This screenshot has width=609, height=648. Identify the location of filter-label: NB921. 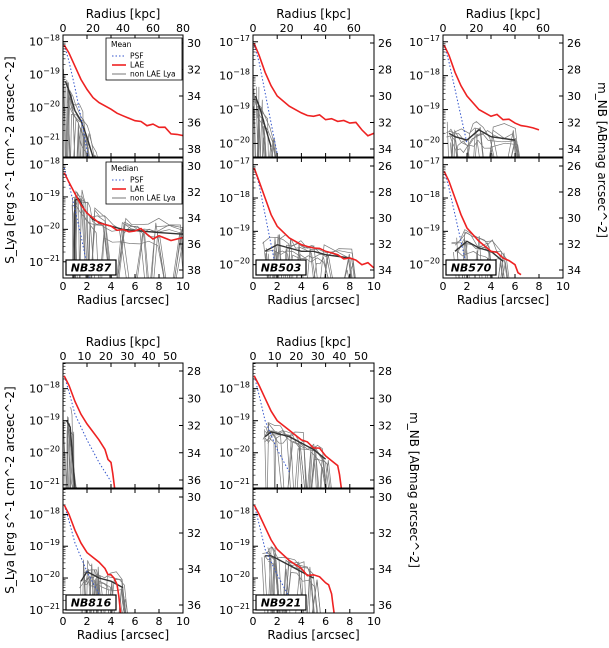
(281, 603).